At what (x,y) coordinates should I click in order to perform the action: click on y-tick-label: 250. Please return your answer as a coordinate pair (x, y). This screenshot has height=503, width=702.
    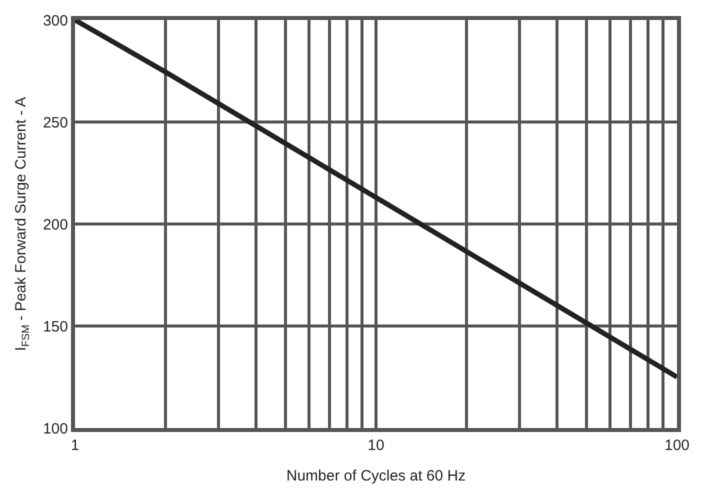
    Looking at the image, I should click on (55, 123).